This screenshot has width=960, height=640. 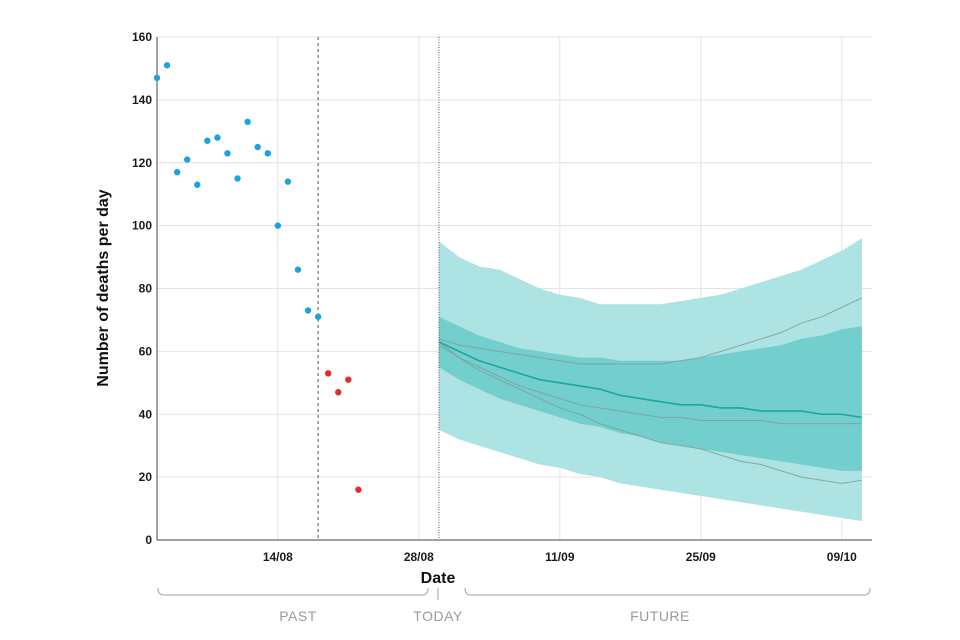 What do you see at coordinates (142, 100) in the screenshot?
I see `y-tick-label: 140` at bounding box center [142, 100].